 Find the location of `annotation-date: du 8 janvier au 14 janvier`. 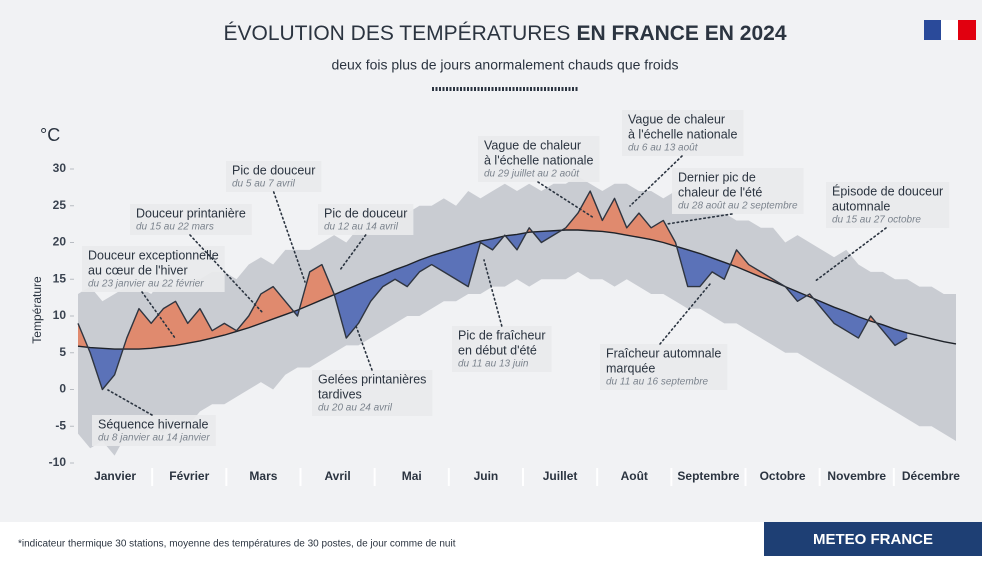

annotation-date: du 8 janvier au 14 janvier is located at coordinates (154, 438).